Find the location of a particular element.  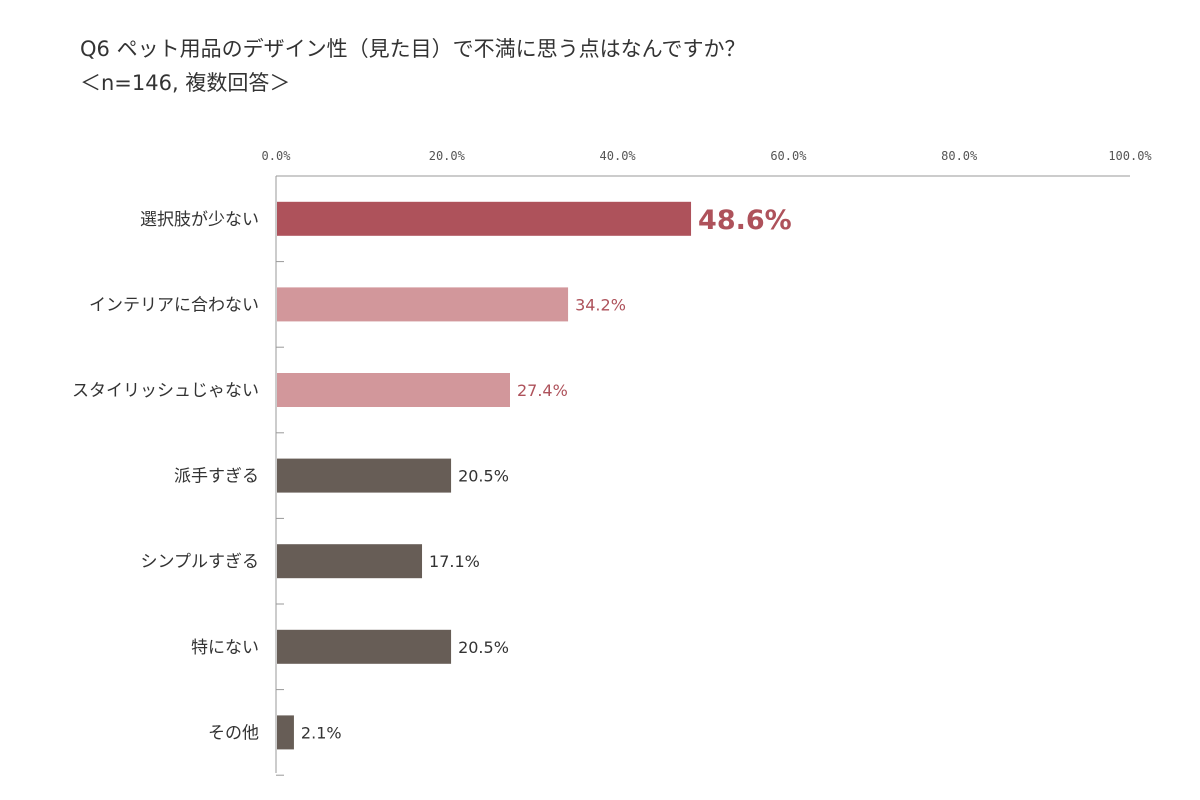

x-tick-label: 40.0% is located at coordinates (618, 156).